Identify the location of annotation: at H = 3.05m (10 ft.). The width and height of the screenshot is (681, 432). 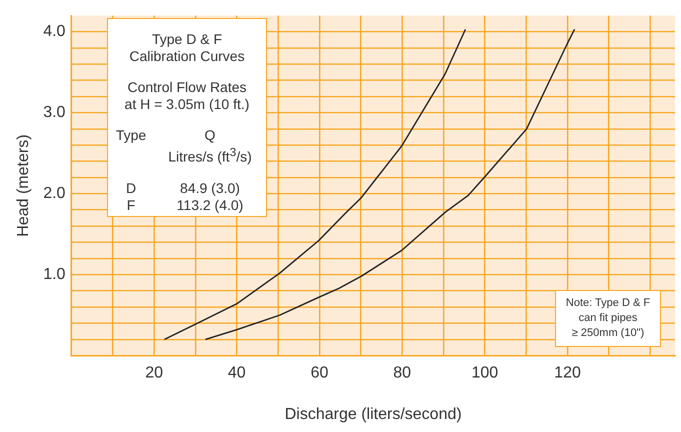
(187, 104).